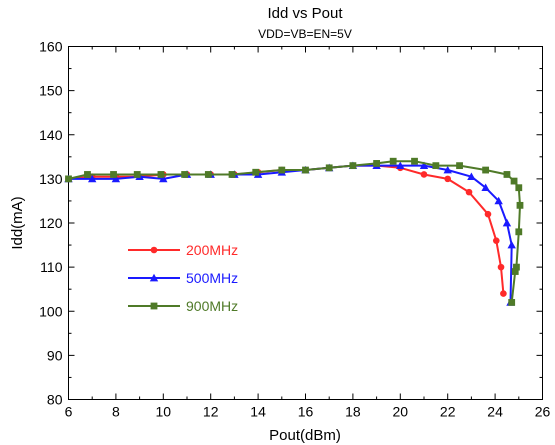 The width and height of the screenshot is (555, 445). Describe the element at coordinates (51, 91) in the screenshot. I see `y-tick-label: 150` at that location.